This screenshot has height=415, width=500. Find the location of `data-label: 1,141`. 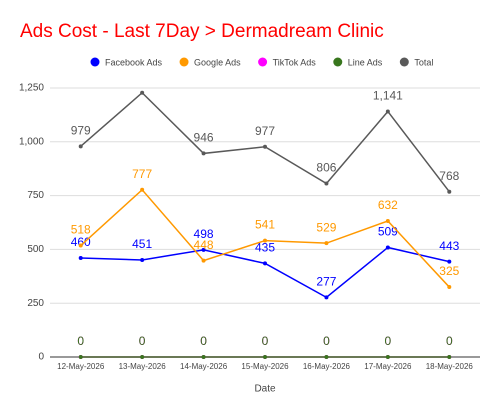

data-label: 1,141 is located at coordinates (388, 96).